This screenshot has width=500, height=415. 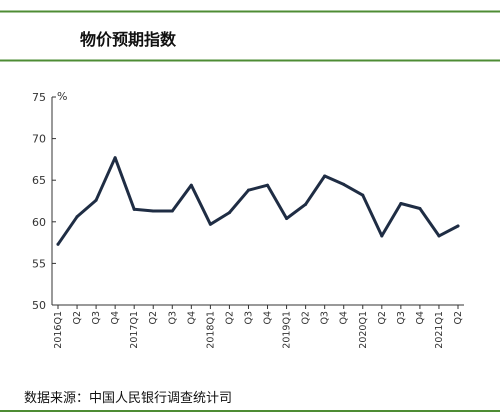 What do you see at coordinates (44, 201) in the screenshot?
I see `y-axis: 50 55 60 65 70 75` at bounding box center [44, 201].